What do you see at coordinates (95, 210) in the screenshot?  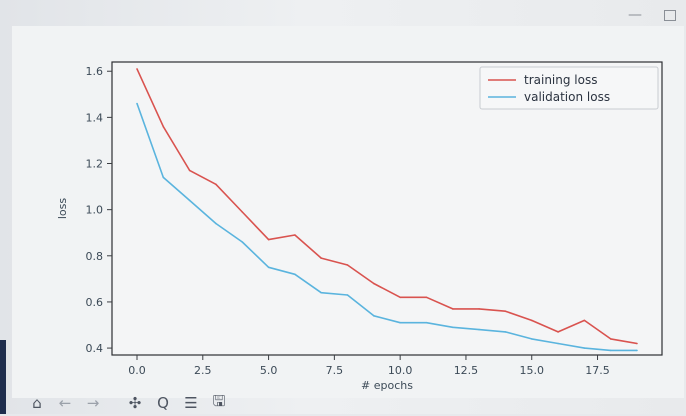 I see `y-tick-label: 1.0` at bounding box center [95, 210].